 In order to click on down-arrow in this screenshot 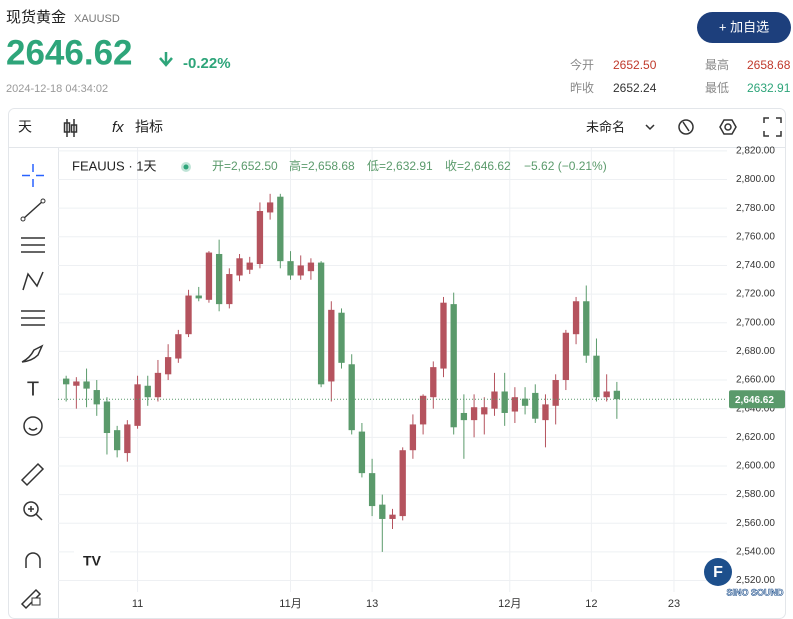, I will do `click(166, 59)`.